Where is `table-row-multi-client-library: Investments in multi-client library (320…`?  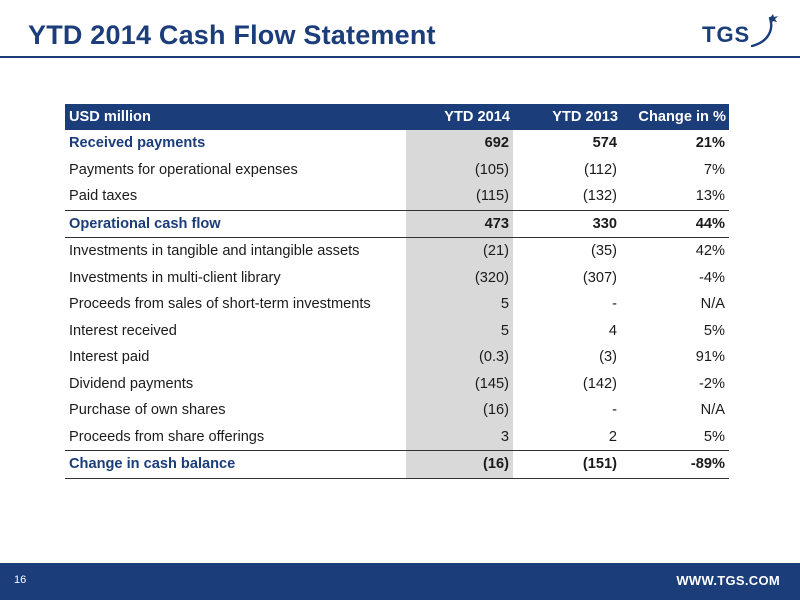
table-row-multi-client-library: Investments in multi-client library (320… is located at coordinates (397, 277).